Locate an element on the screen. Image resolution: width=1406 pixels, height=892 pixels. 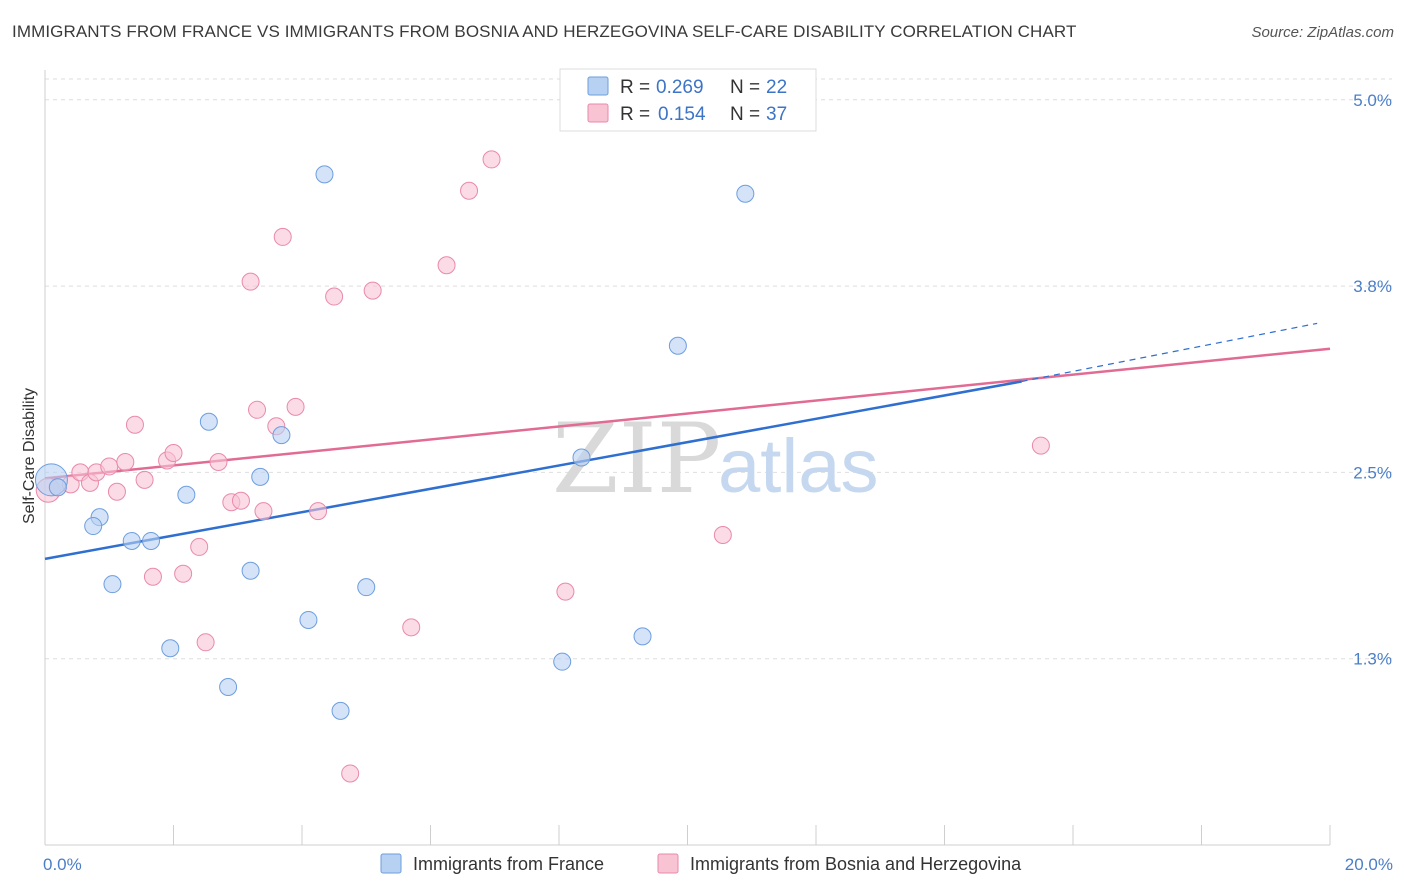
legend-n-value-bosnia: 37 is located at coordinates (776, 114).